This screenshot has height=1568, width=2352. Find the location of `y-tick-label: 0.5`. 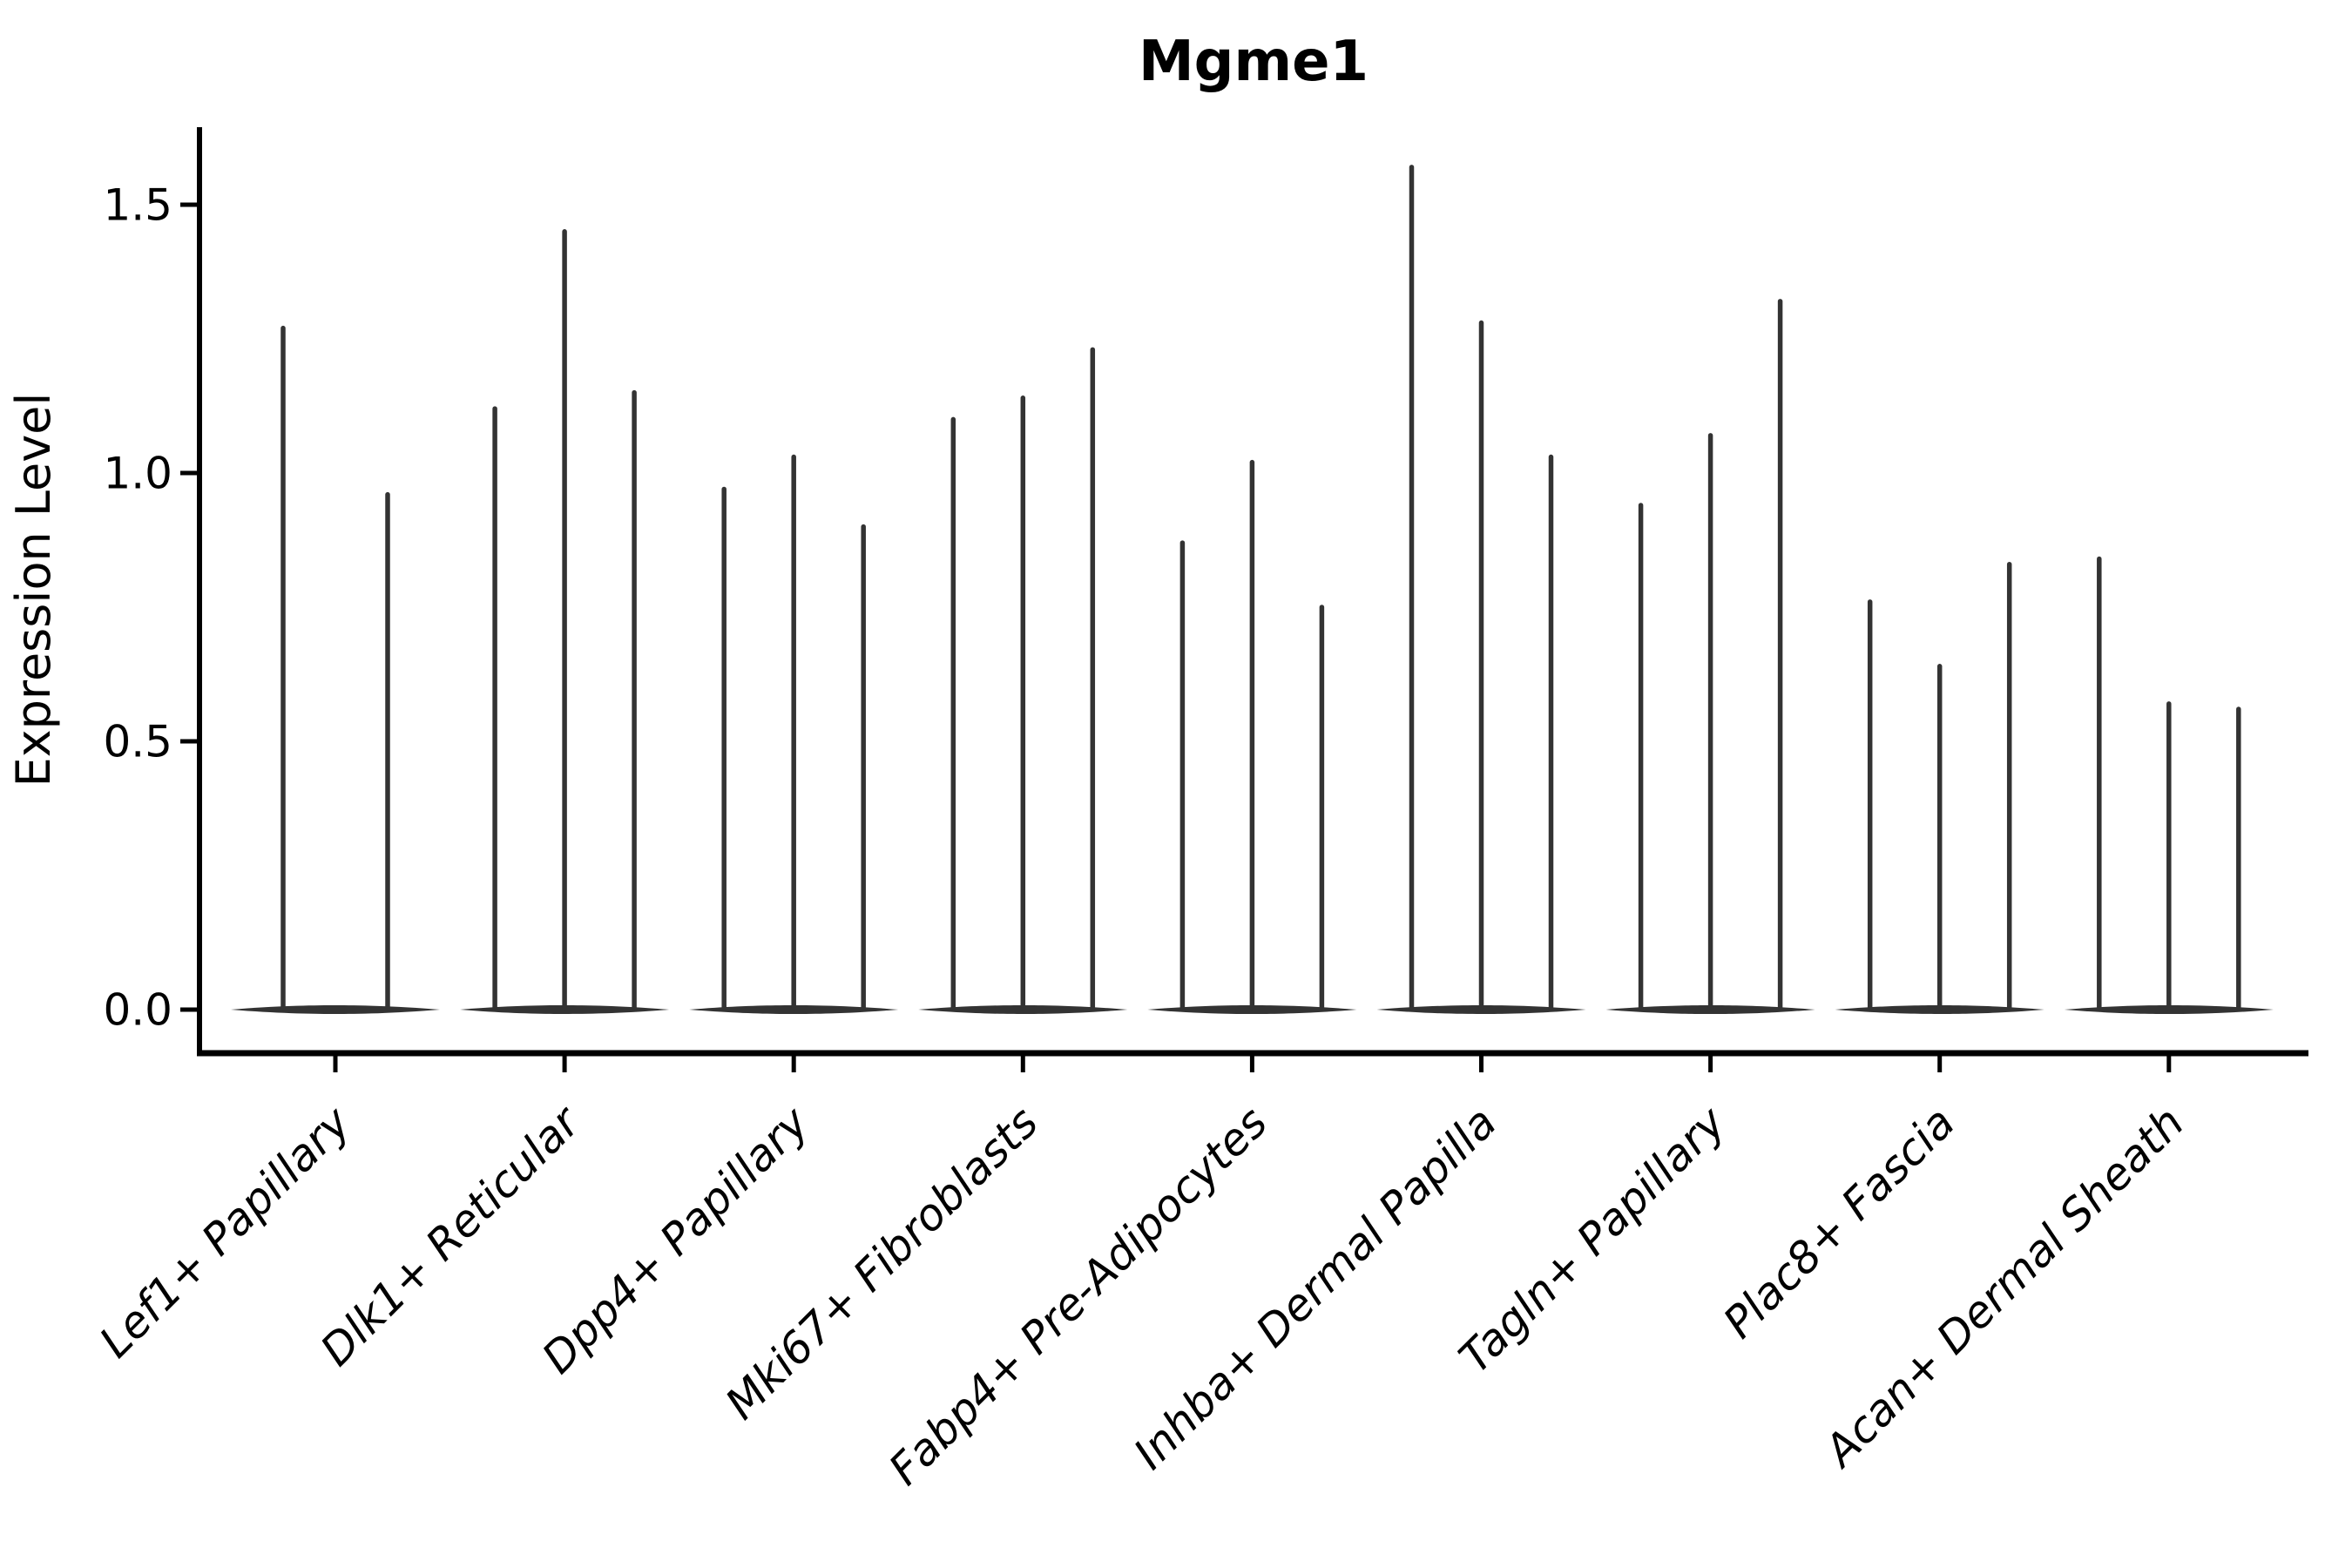

y-tick-label: 0.5 is located at coordinates (137, 742).